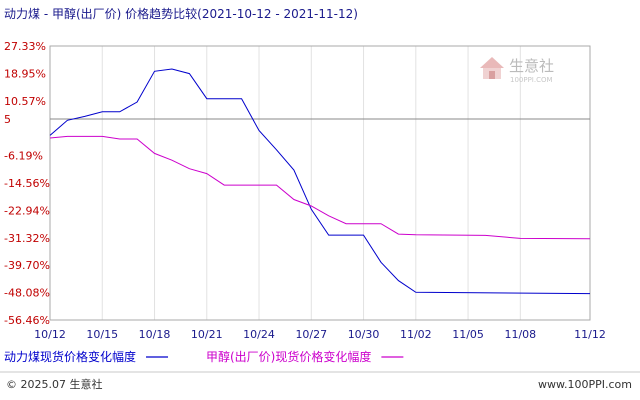  What do you see at coordinates (259, 334) in the screenshot?
I see `x-tick-label: 10/24` at bounding box center [259, 334].